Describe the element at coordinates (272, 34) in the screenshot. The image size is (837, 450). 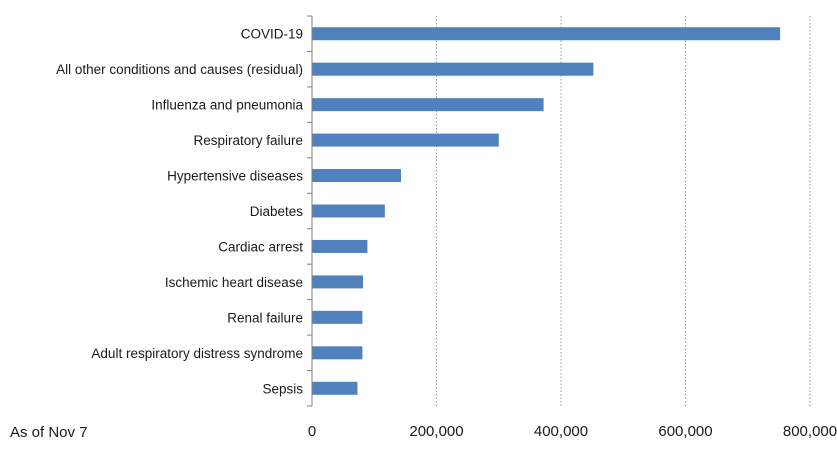
I see `category-label-0: COVID-19` at that location.